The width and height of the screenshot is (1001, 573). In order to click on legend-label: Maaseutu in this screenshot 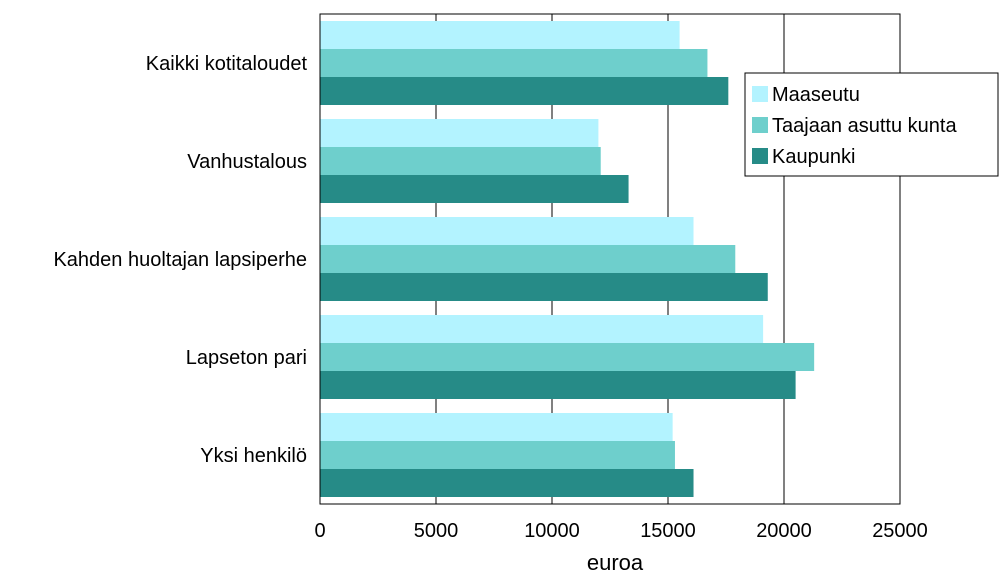, I will do `click(816, 95)`.